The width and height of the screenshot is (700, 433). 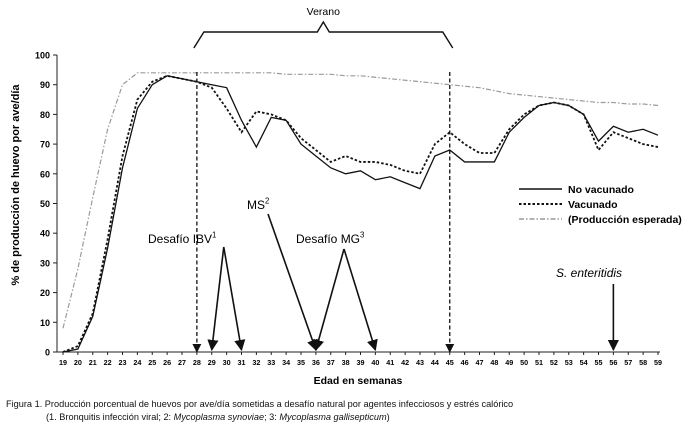 I want to click on x-axis-label: Edad en semanas, so click(x=358, y=381).